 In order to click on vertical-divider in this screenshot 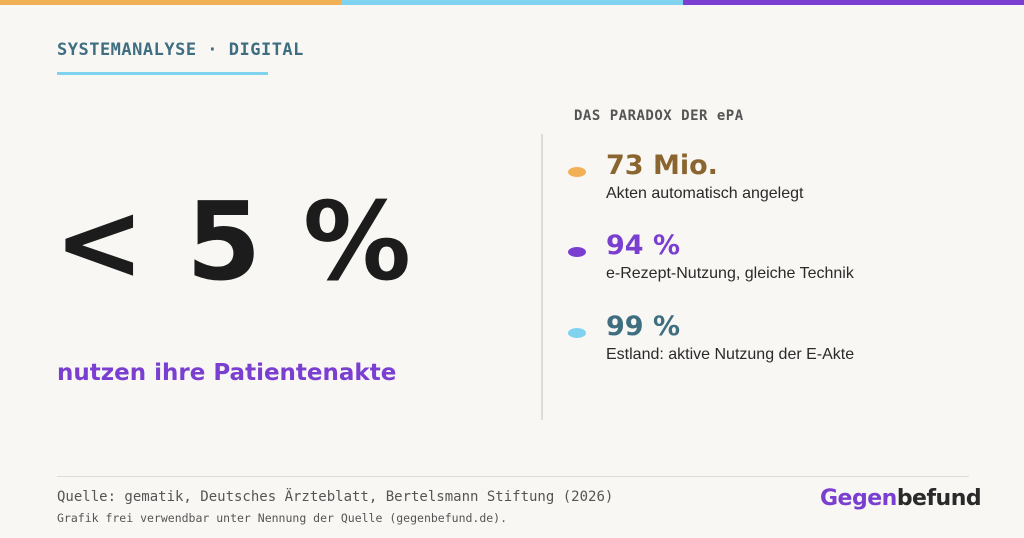, I will do `click(542, 277)`.